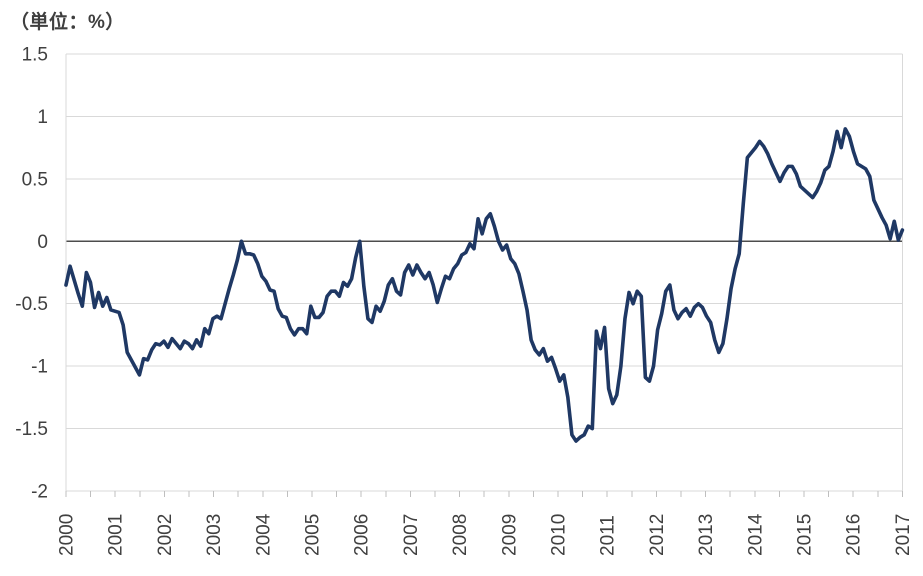  I want to click on x-tick-label: 2016, so click(854, 535).